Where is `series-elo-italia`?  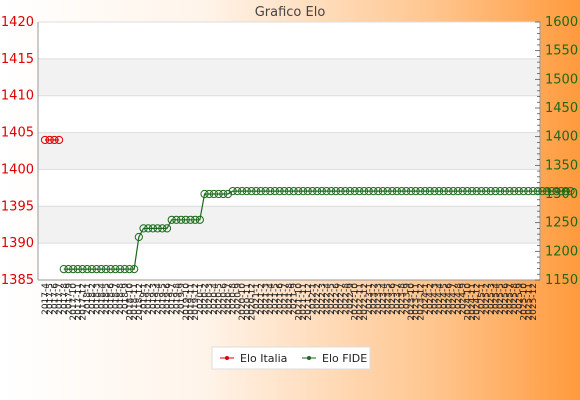
series-elo-italia is located at coordinates (52, 140).